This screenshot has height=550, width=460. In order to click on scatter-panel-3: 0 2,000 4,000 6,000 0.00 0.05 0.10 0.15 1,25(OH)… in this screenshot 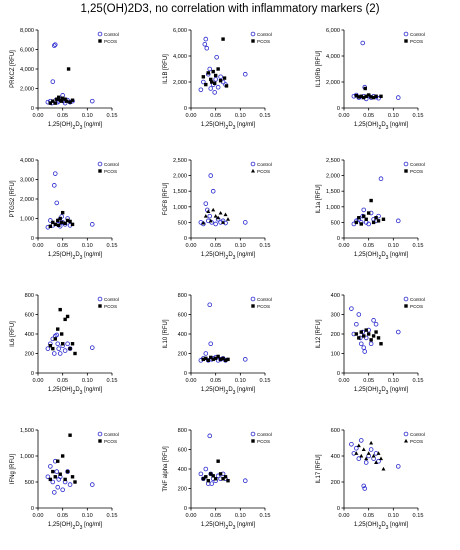, I will do `click(370, 79)`.